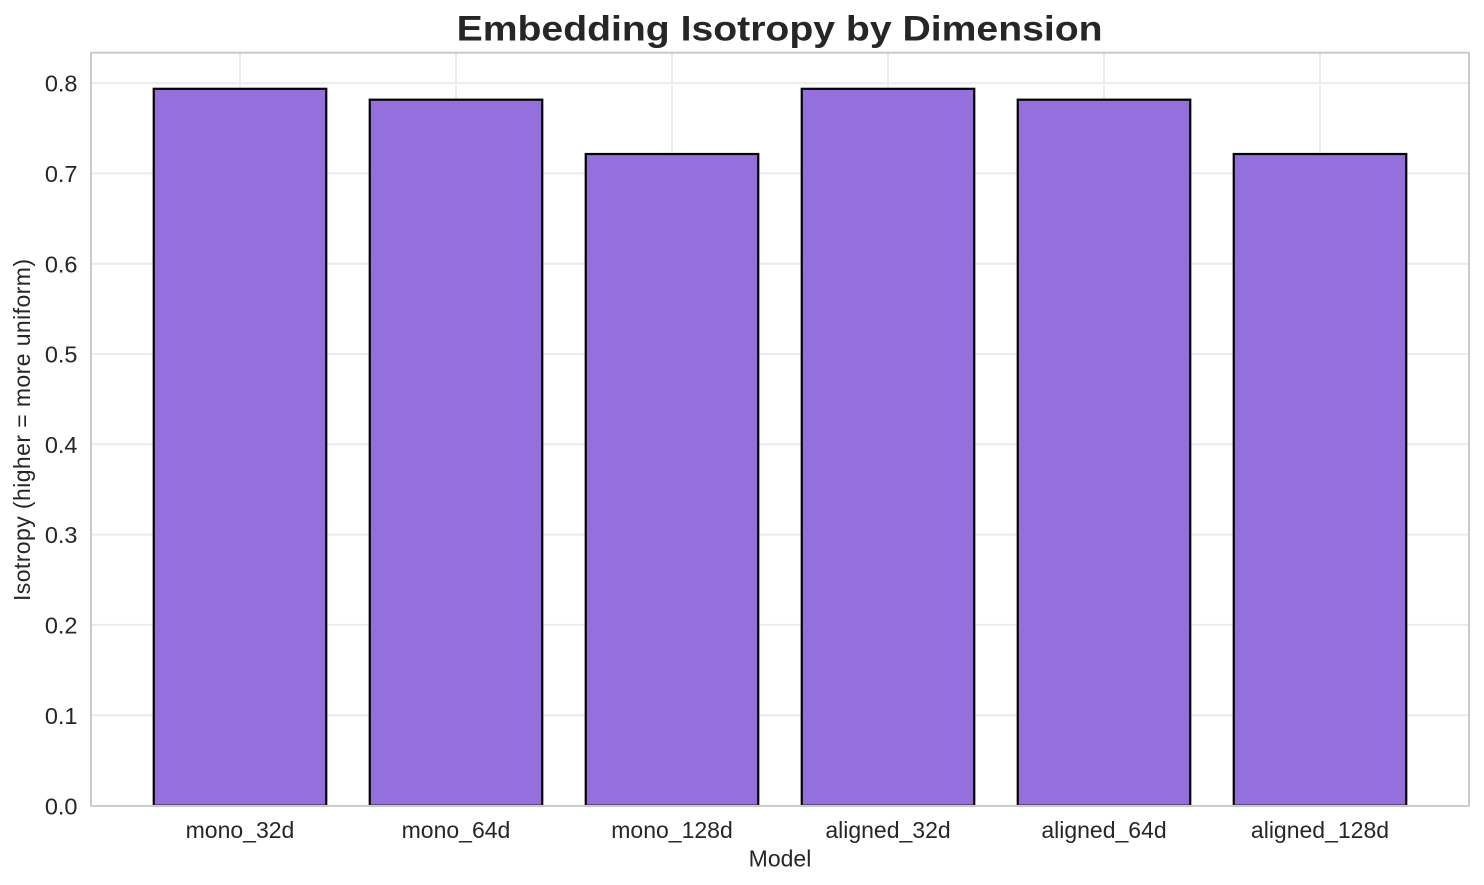  I want to click on svg-text: aligned_128d, so click(1320, 830).